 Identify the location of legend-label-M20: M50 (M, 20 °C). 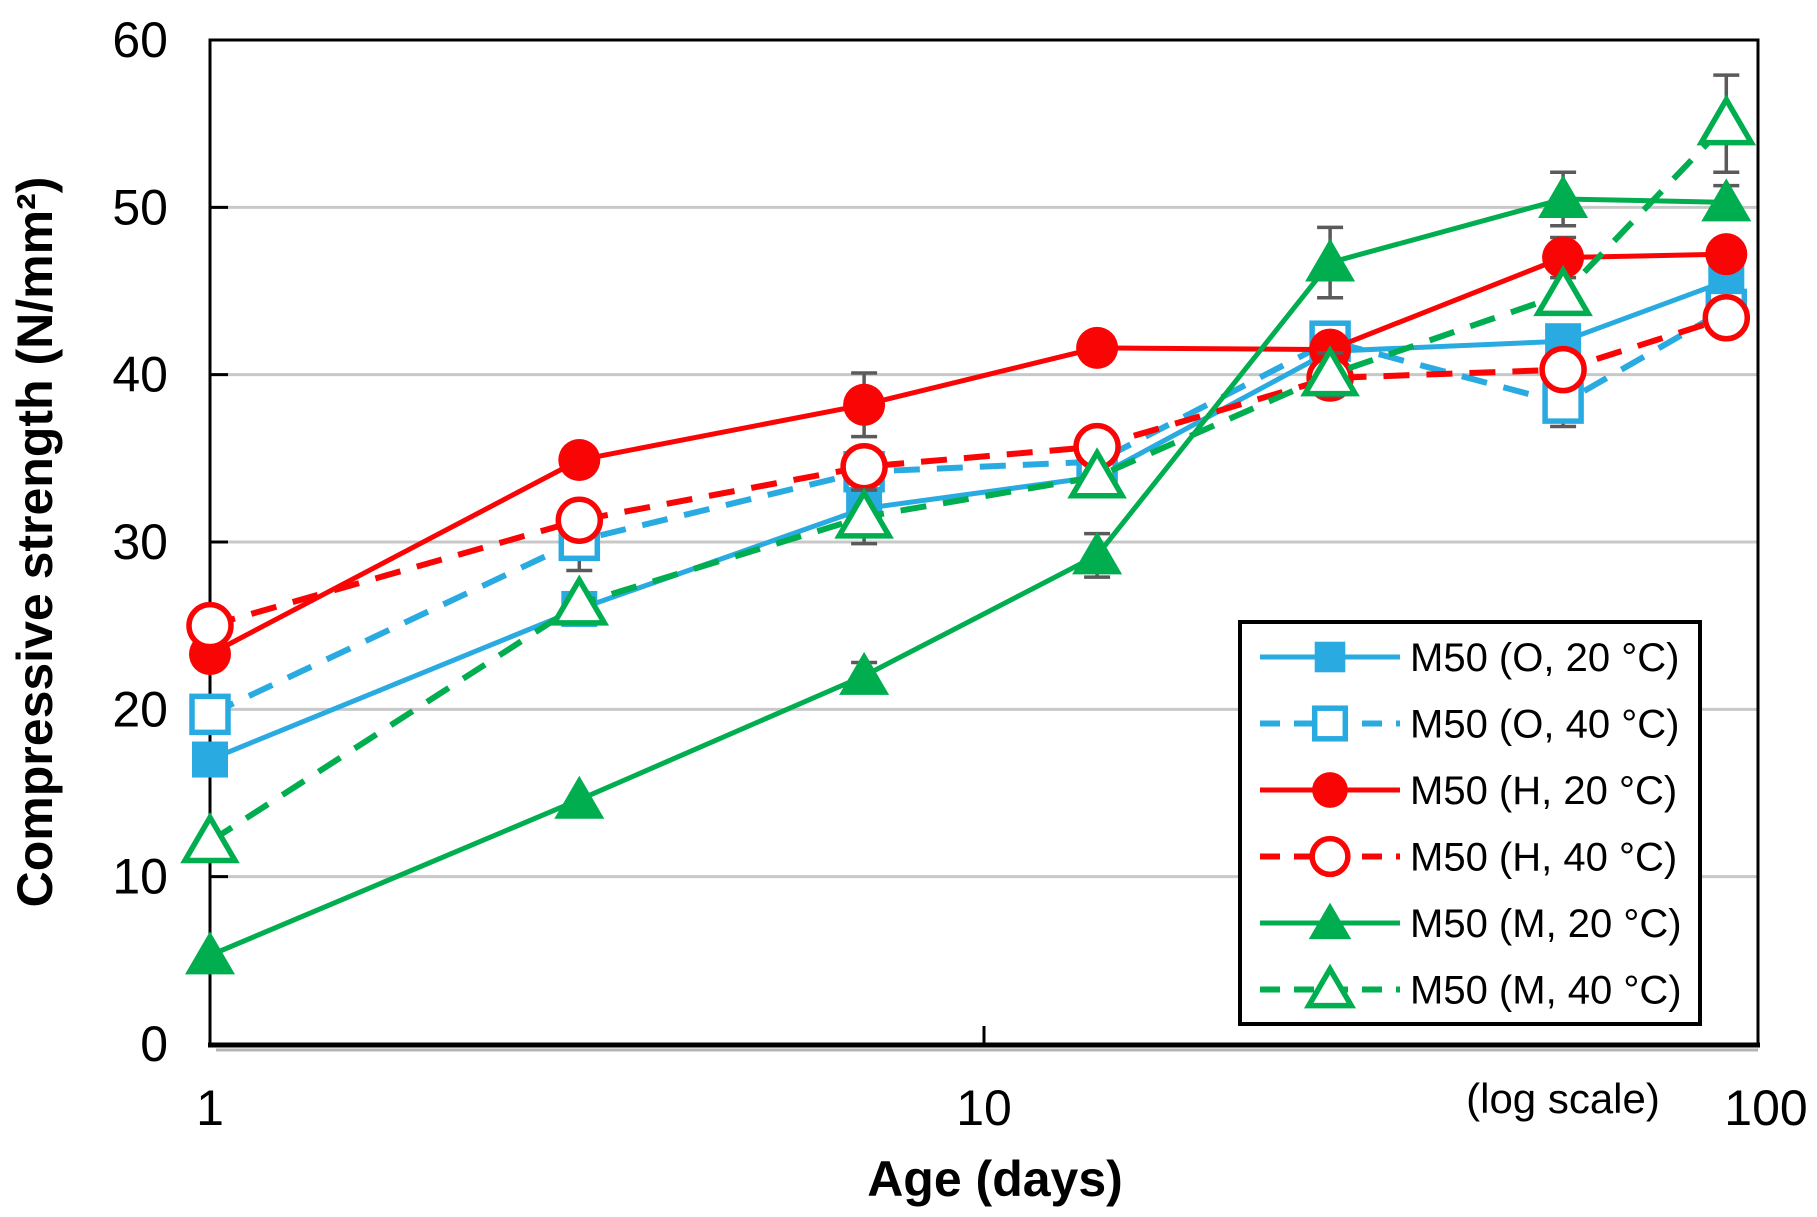
(1546, 924).